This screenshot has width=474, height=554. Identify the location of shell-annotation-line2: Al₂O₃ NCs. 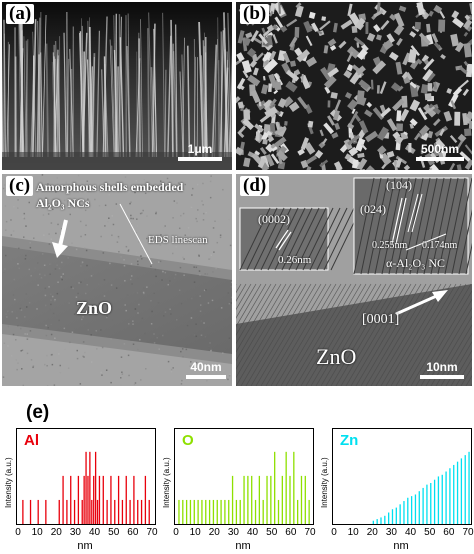
(63, 203).